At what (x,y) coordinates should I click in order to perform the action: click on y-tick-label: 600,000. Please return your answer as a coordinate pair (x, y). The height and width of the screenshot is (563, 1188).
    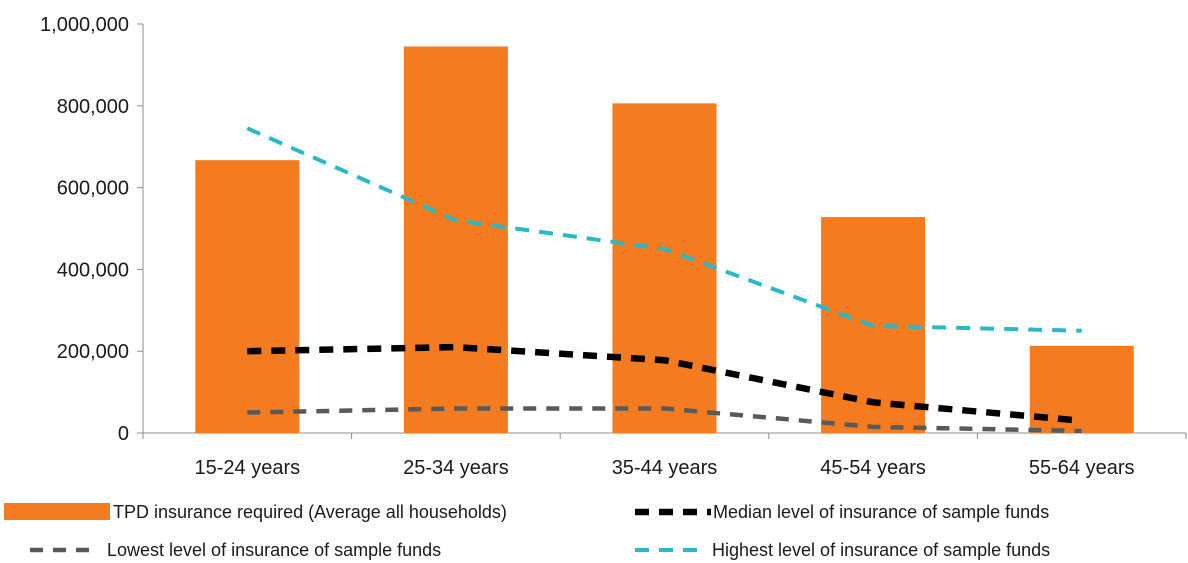
    Looking at the image, I should click on (93, 189).